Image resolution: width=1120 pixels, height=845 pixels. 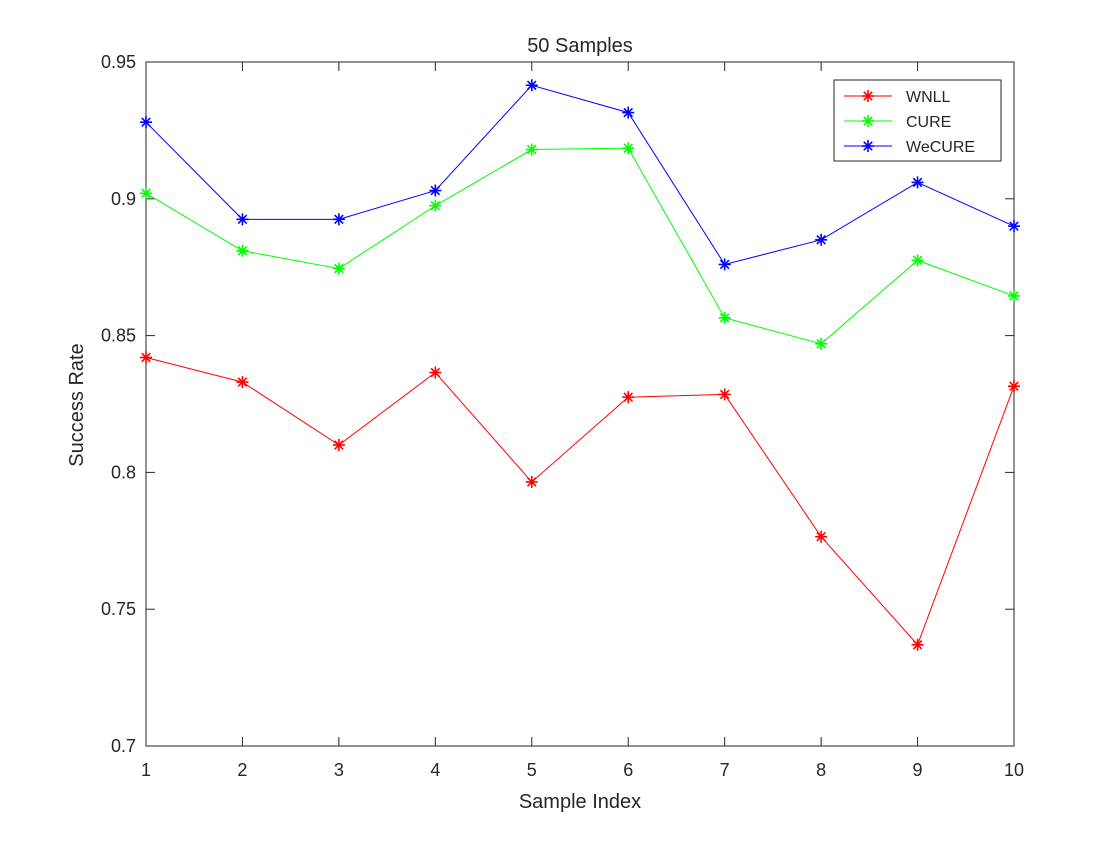 What do you see at coordinates (868, 146) in the screenshot?
I see `legend-marker-wecure` at bounding box center [868, 146].